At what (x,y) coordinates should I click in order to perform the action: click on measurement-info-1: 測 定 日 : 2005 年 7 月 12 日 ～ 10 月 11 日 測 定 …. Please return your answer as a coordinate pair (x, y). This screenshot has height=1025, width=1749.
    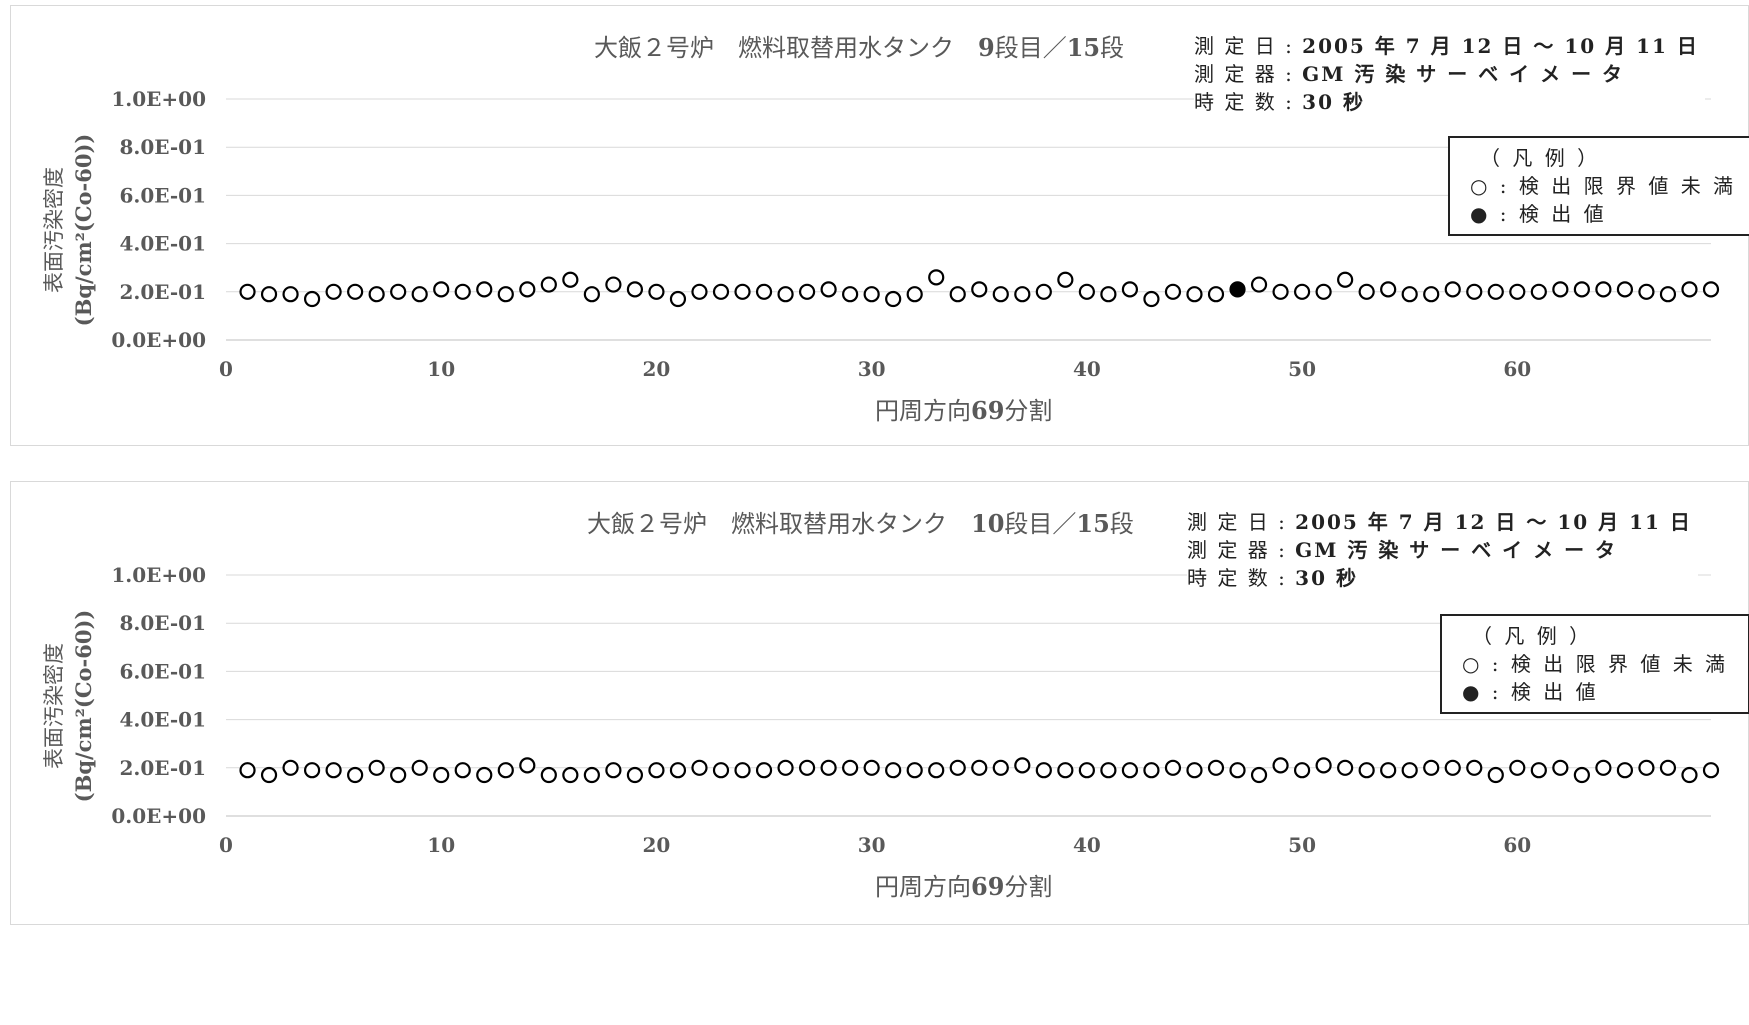
    Looking at the image, I should click on (1449, 74).